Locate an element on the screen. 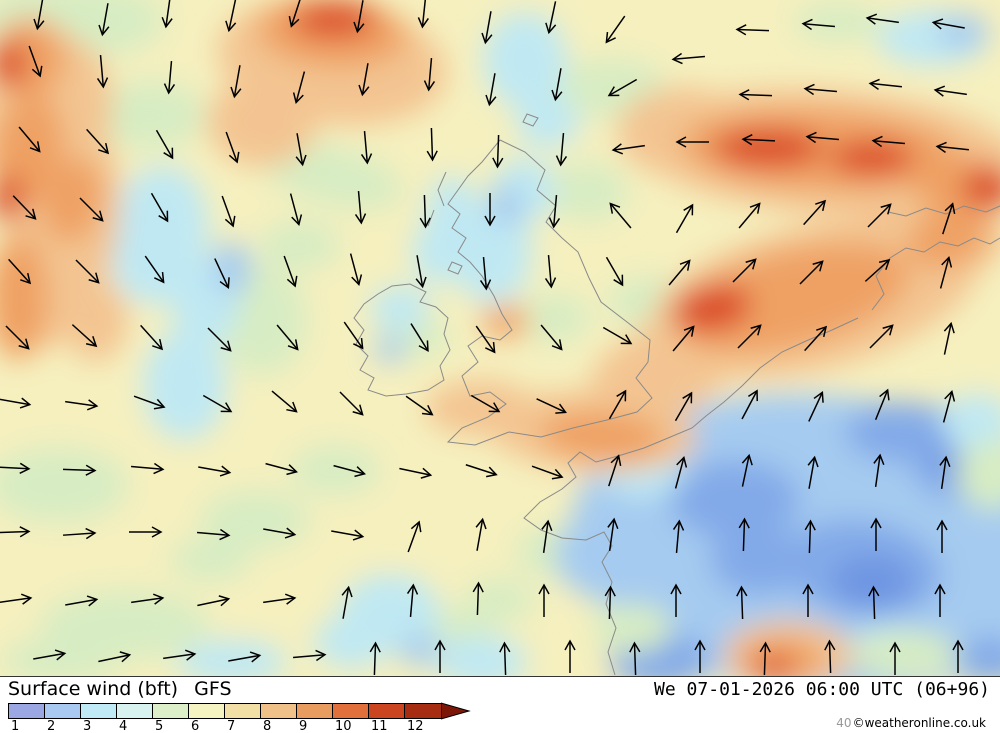 Image resolution: width=1000 pixels, height=733 pixels. legend-value: 2 is located at coordinates (51, 726).